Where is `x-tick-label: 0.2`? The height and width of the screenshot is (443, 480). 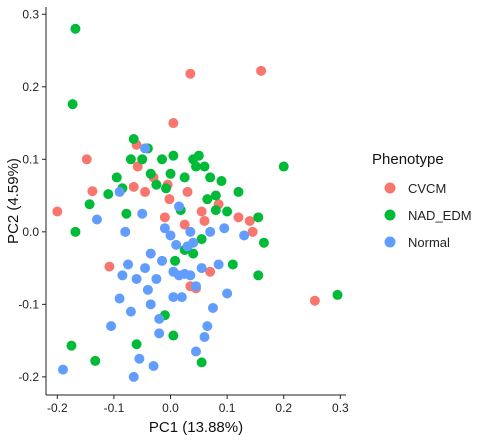 x-tick-label: 0.2 is located at coordinates (283, 408).